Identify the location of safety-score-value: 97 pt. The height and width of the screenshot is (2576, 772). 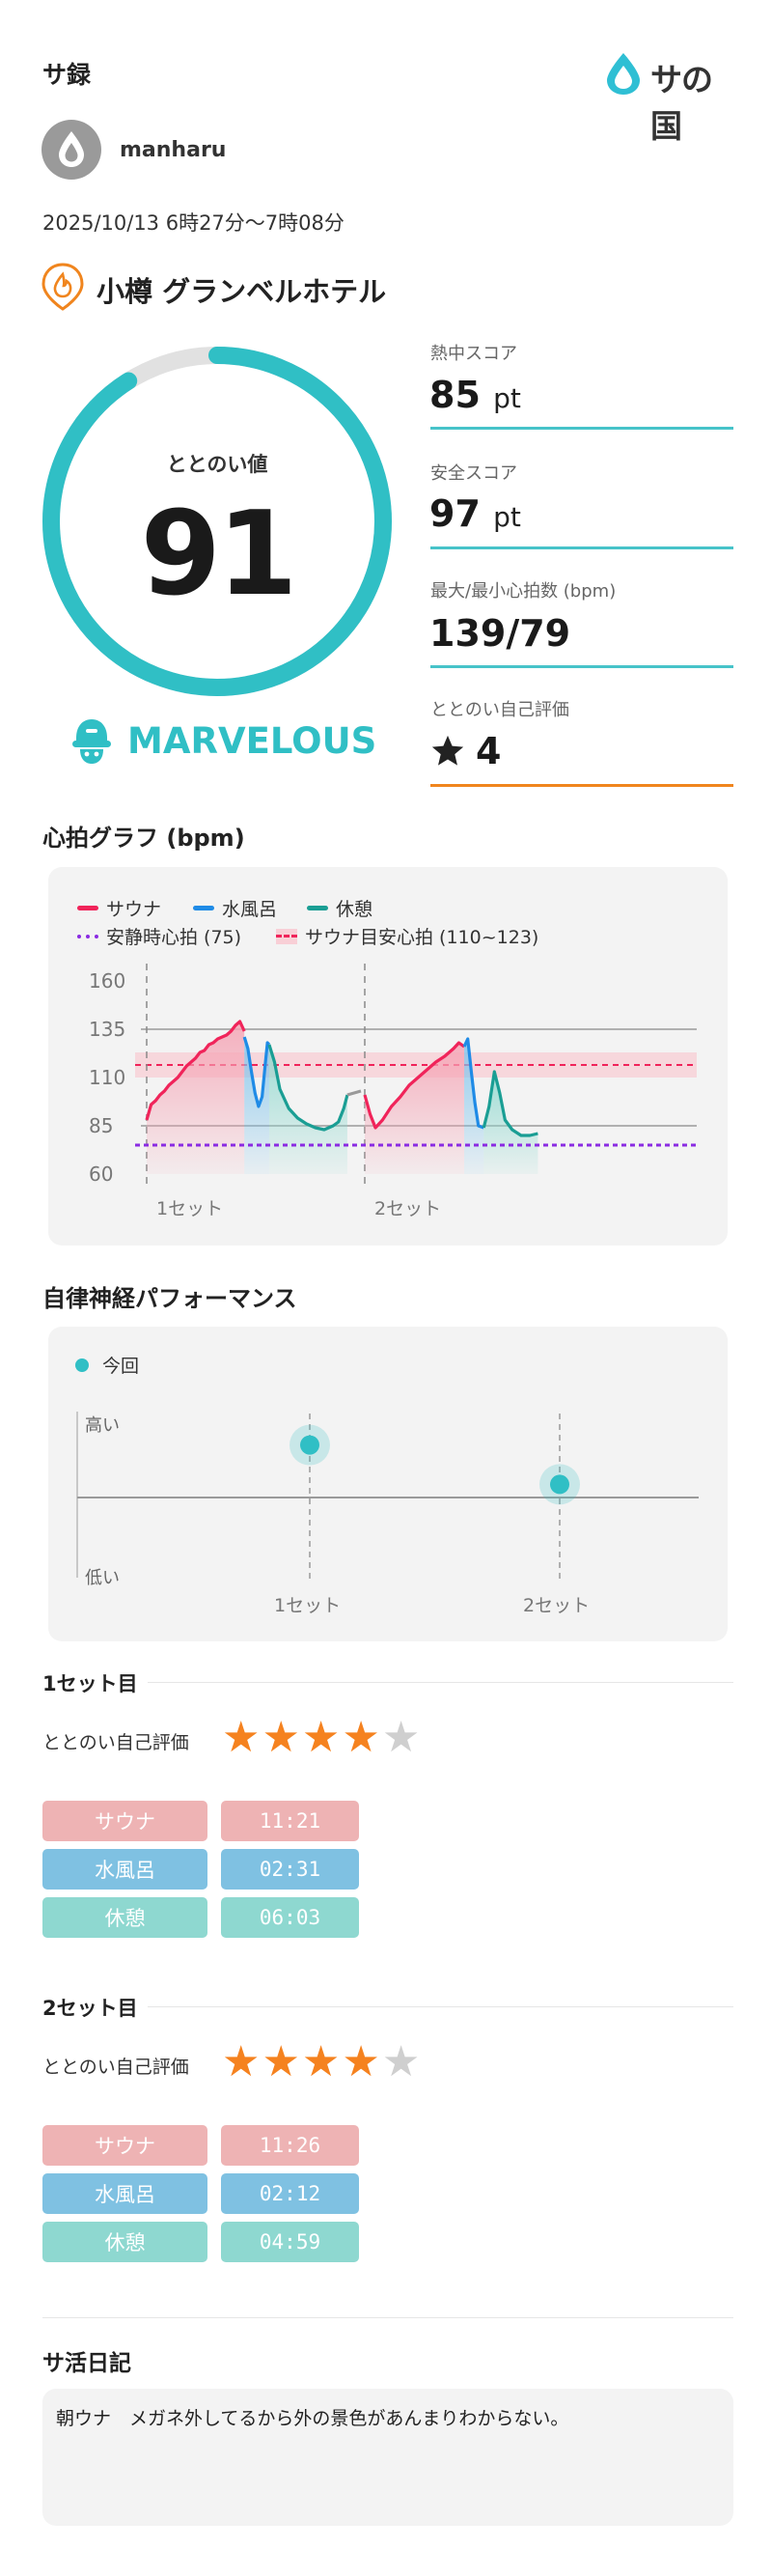
(475, 514).